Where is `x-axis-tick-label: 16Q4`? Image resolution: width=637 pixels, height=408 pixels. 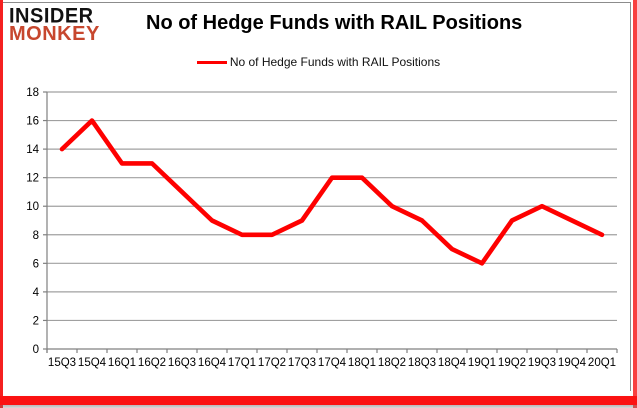
x-axis-tick-label: 16Q4 is located at coordinates (212, 363).